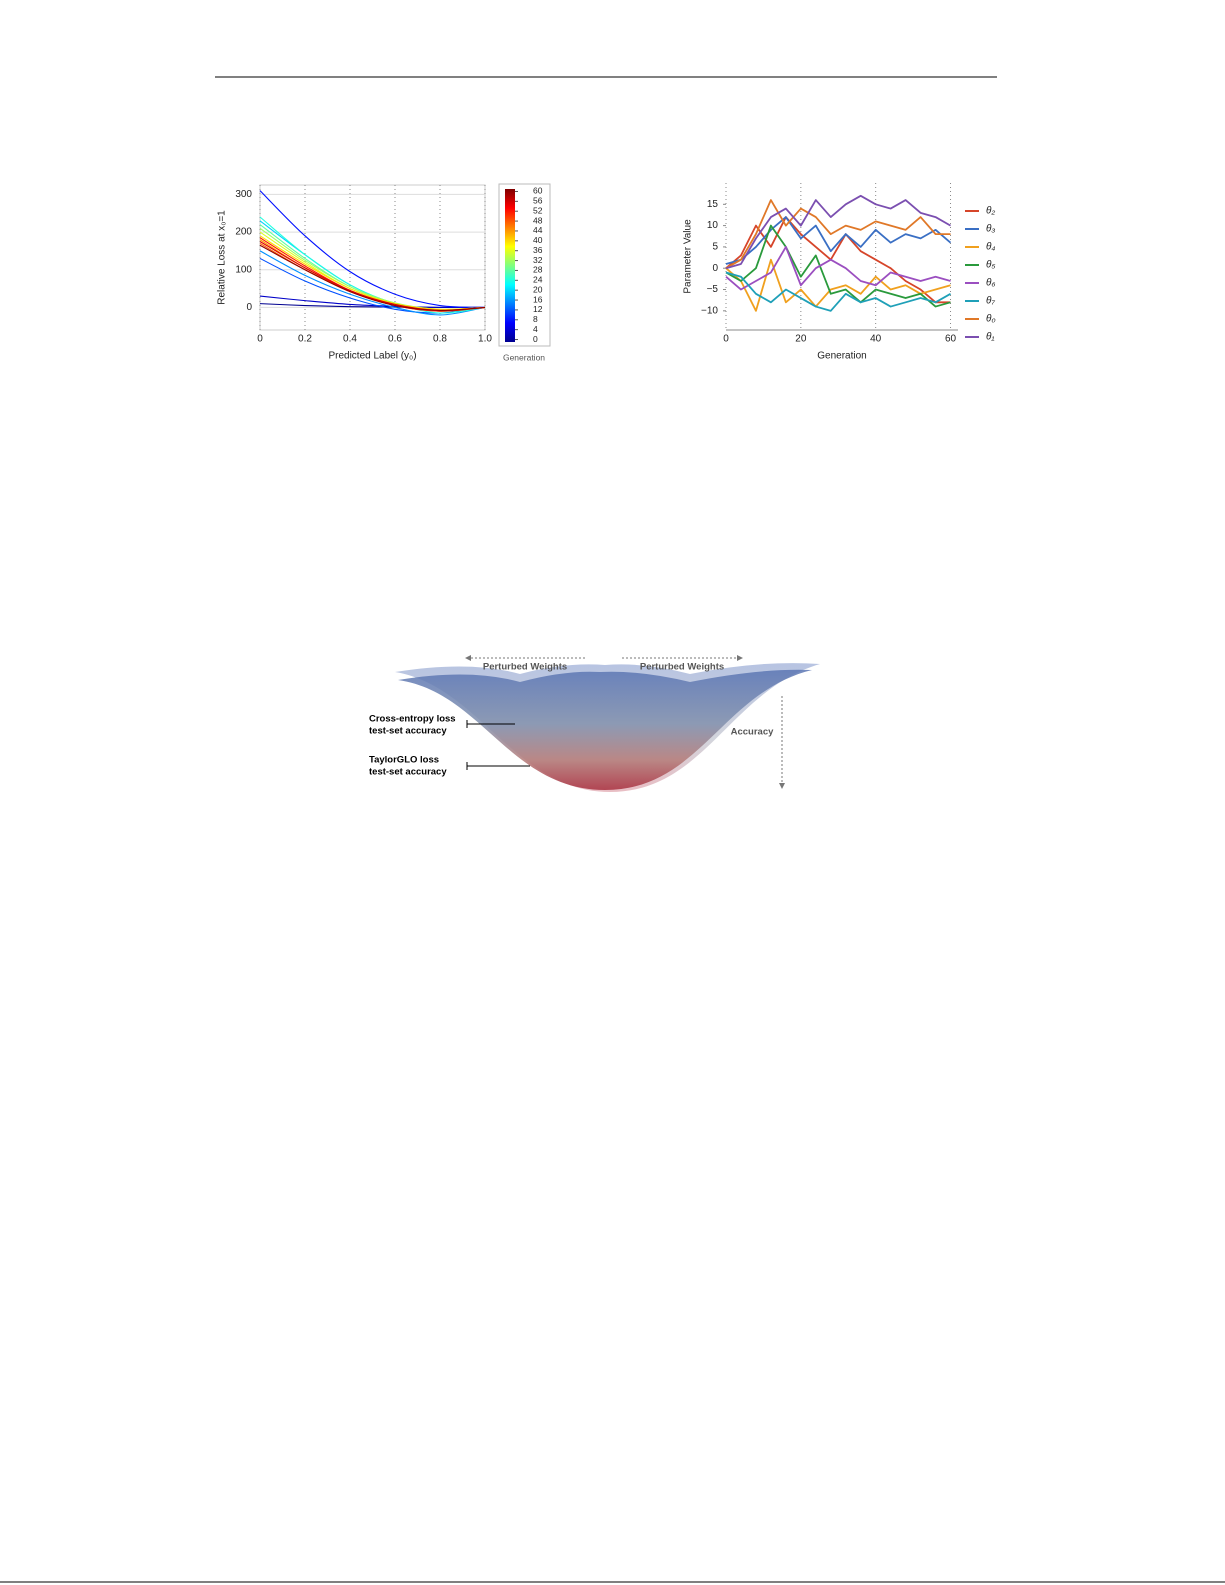  I want to click on colorbar-frame, so click(524, 265).